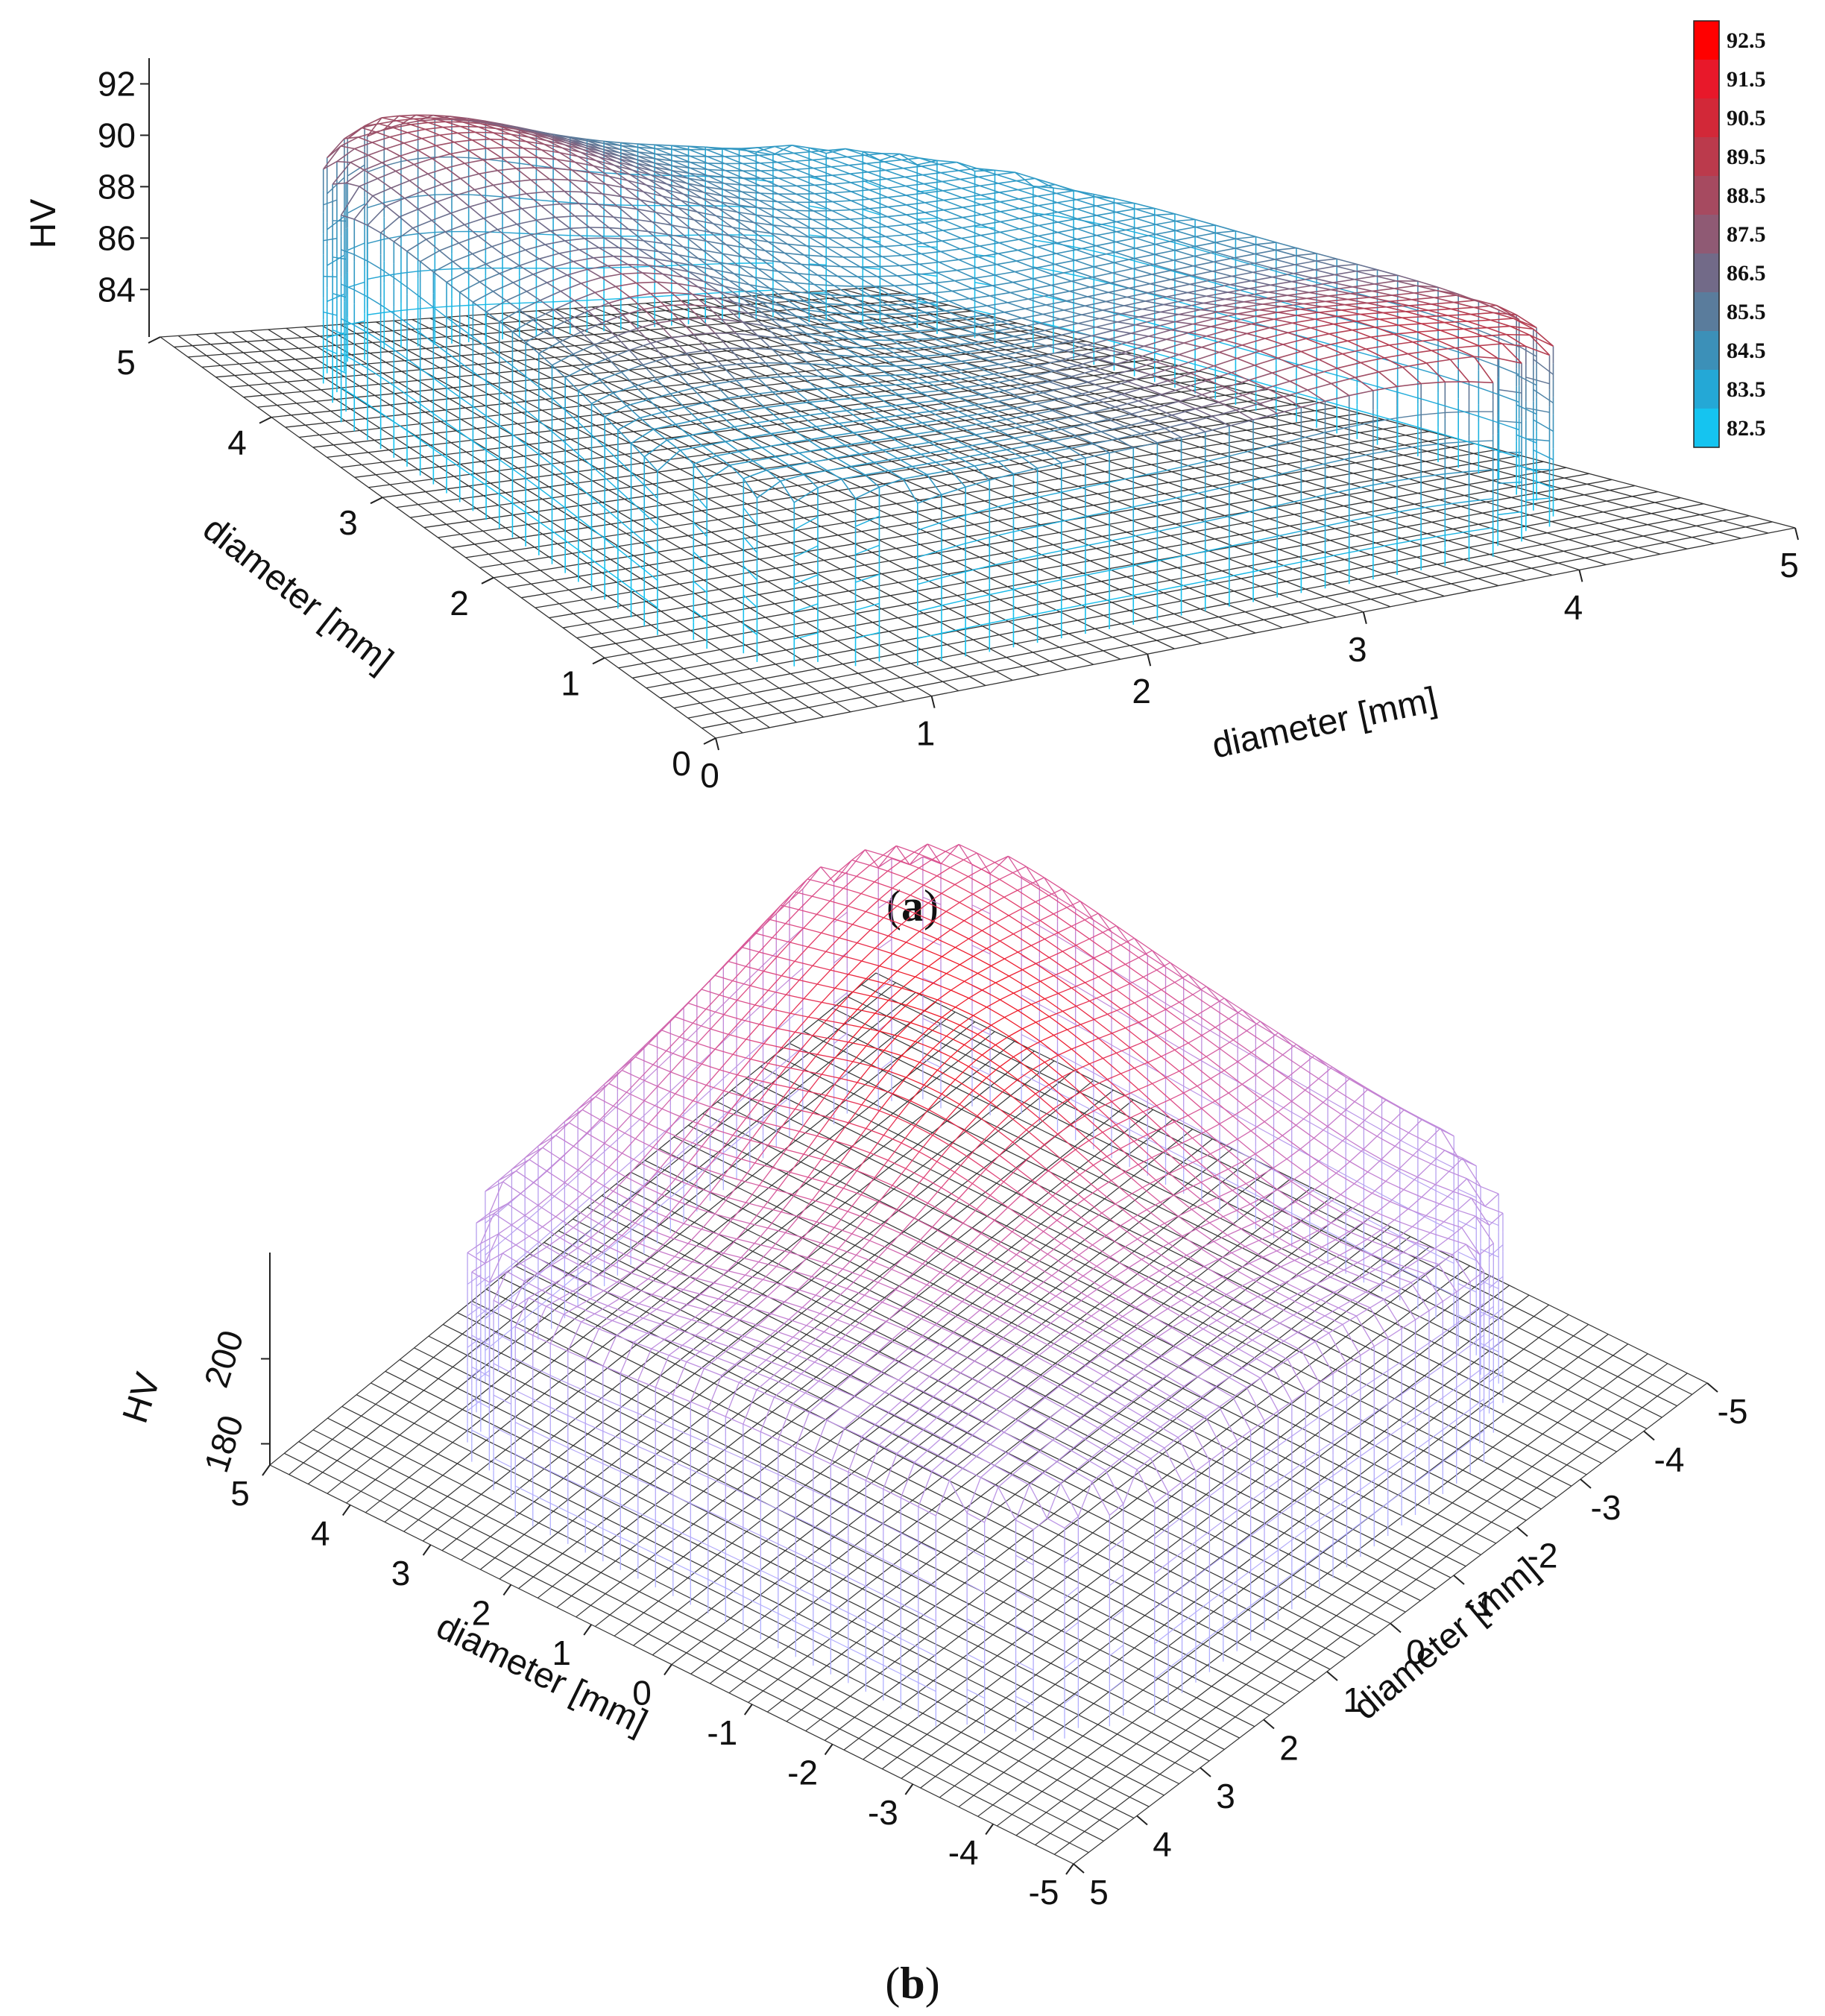 The image size is (1825, 2016). I want to click on panel-a-ytick-label: 2, so click(459, 603).